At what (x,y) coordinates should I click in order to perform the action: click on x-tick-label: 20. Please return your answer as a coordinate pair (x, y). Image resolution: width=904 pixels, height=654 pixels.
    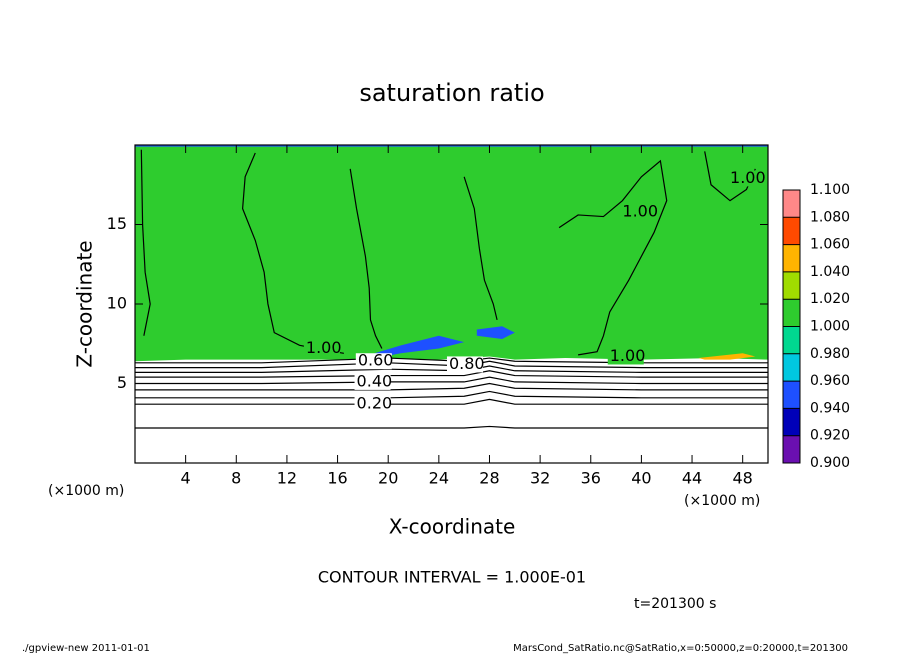
    Looking at the image, I should click on (388, 478).